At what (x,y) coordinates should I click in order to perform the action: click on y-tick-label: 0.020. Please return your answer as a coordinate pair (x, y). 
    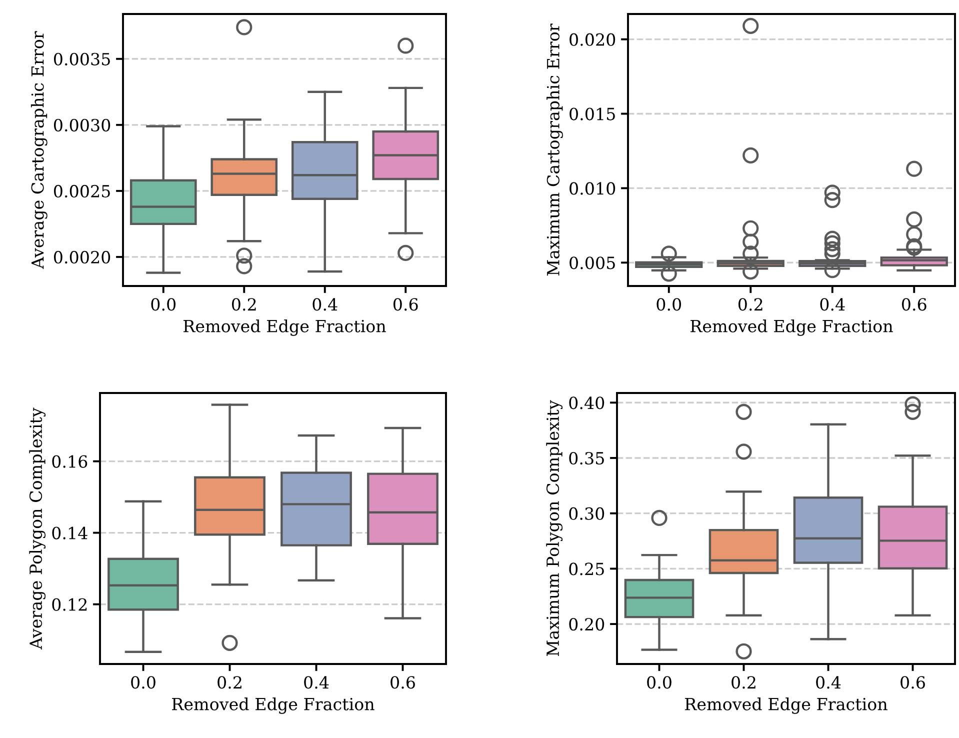
    Looking at the image, I should click on (593, 39).